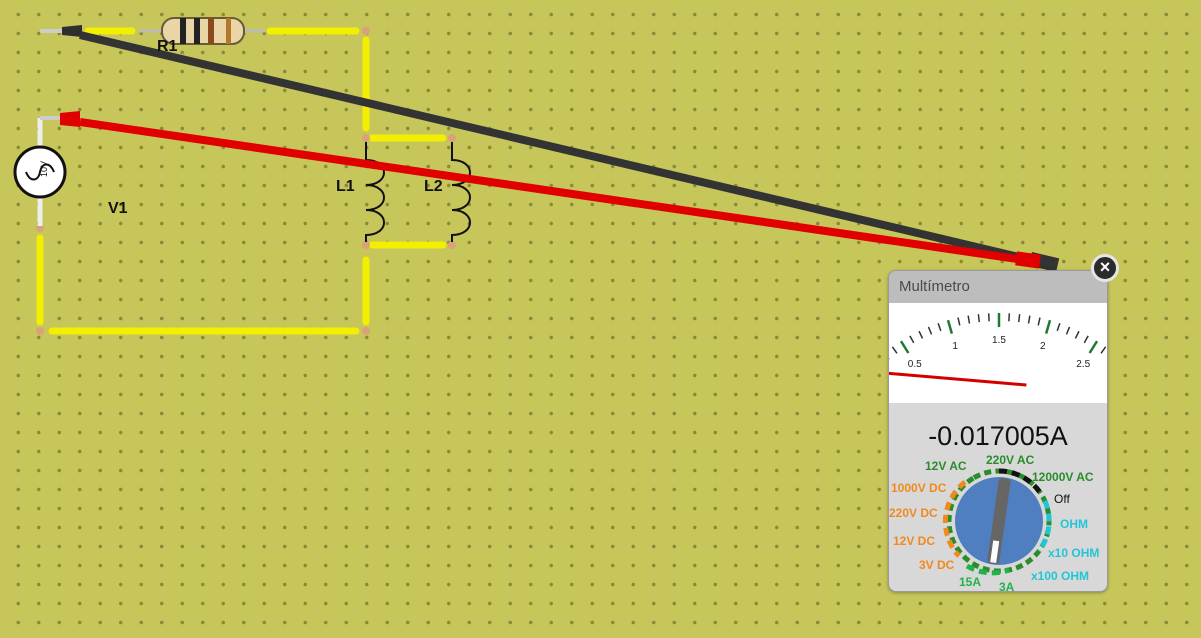  I want to click on multimeter-title: Multímetro, so click(998, 287).